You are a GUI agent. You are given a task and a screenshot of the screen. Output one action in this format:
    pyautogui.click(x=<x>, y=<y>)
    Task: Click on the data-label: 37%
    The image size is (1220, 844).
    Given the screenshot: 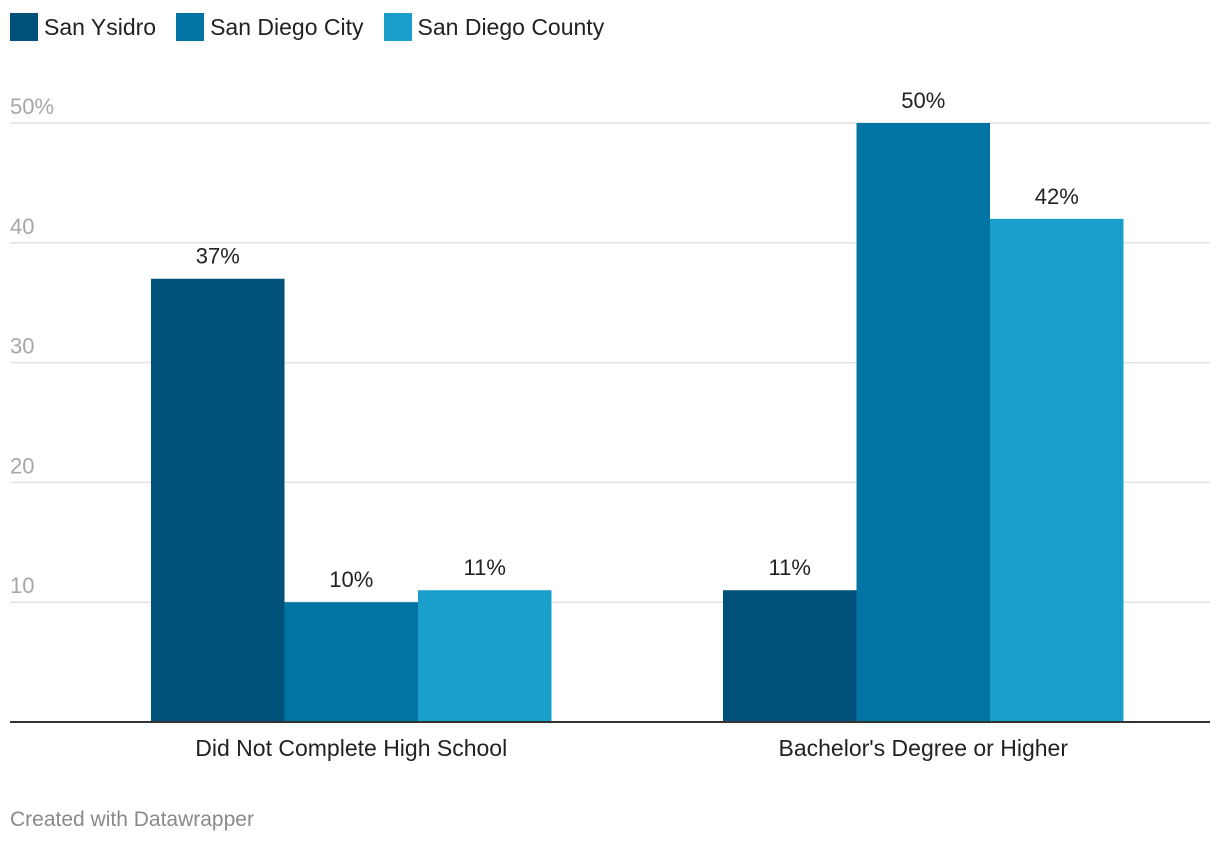 What is the action you would take?
    pyautogui.click(x=218, y=256)
    